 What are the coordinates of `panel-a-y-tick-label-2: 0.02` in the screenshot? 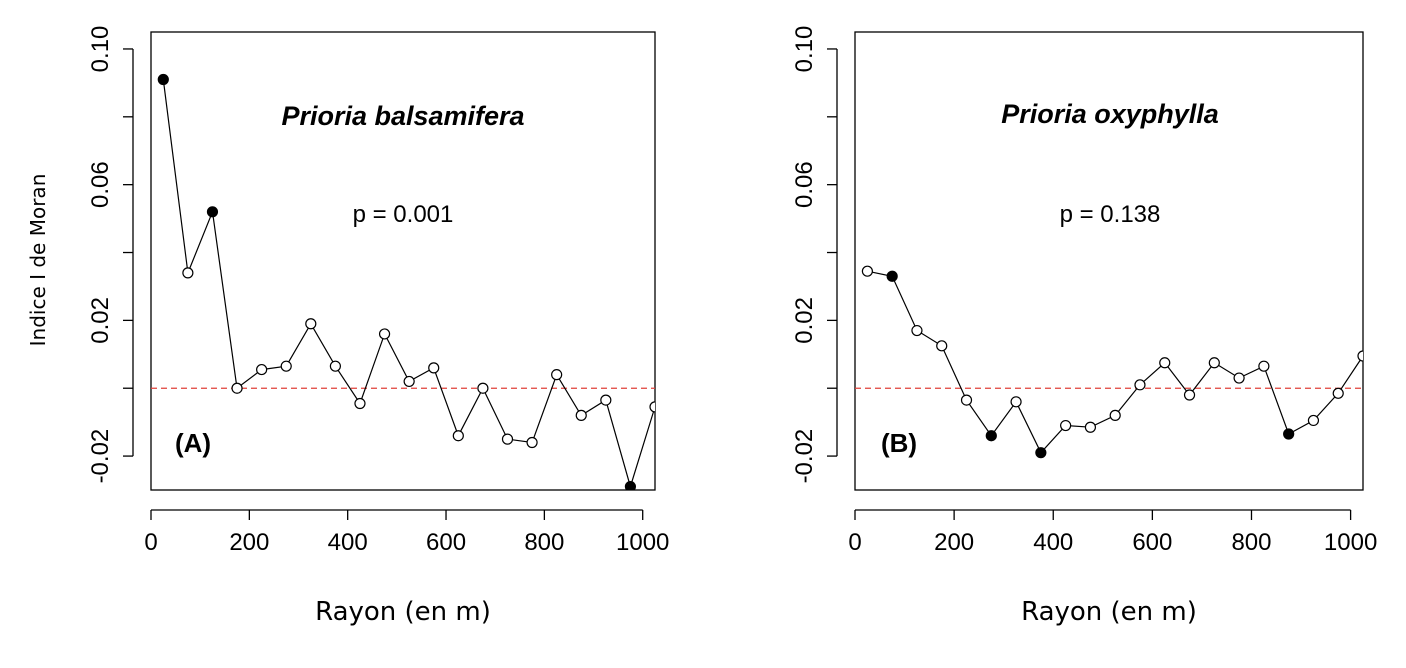 It's located at (100, 320).